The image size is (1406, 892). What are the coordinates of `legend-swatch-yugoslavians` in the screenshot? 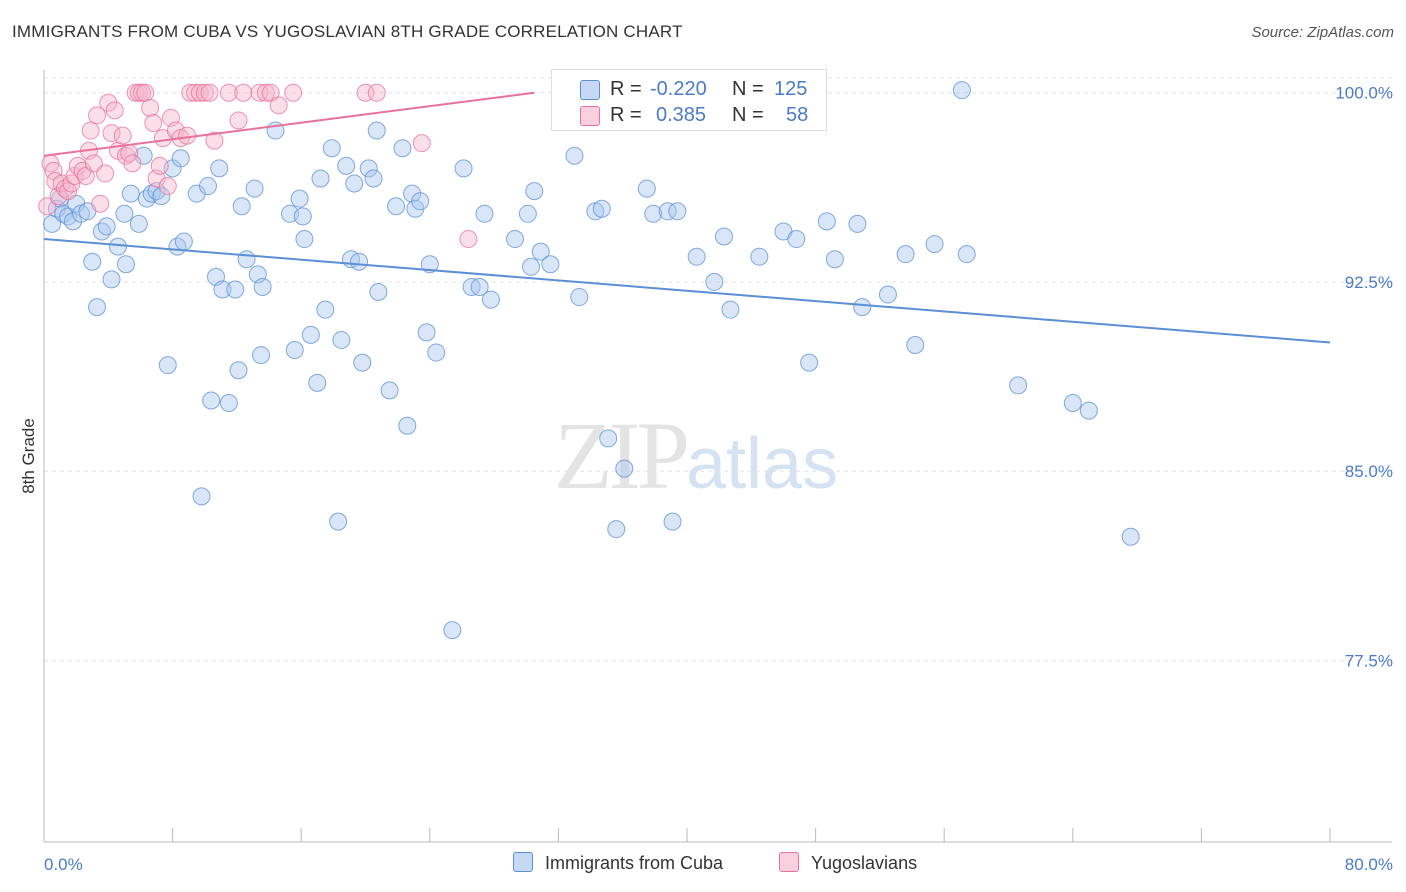 It's located at (590, 116).